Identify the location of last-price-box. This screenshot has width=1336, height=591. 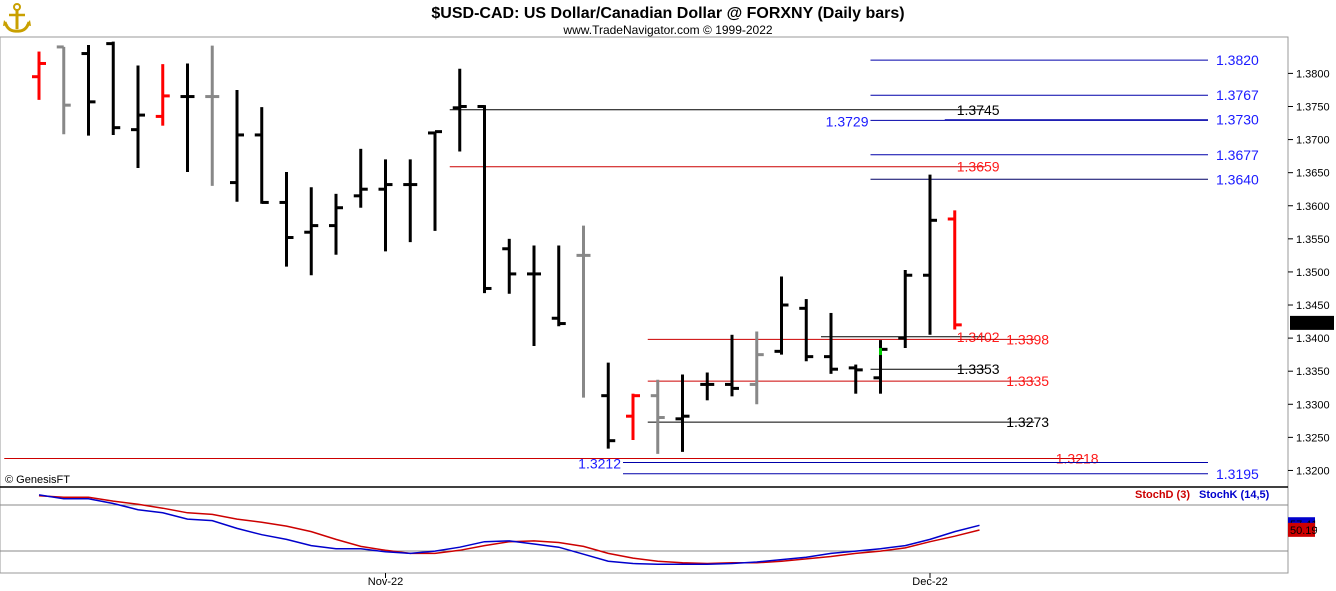
(1312, 322).